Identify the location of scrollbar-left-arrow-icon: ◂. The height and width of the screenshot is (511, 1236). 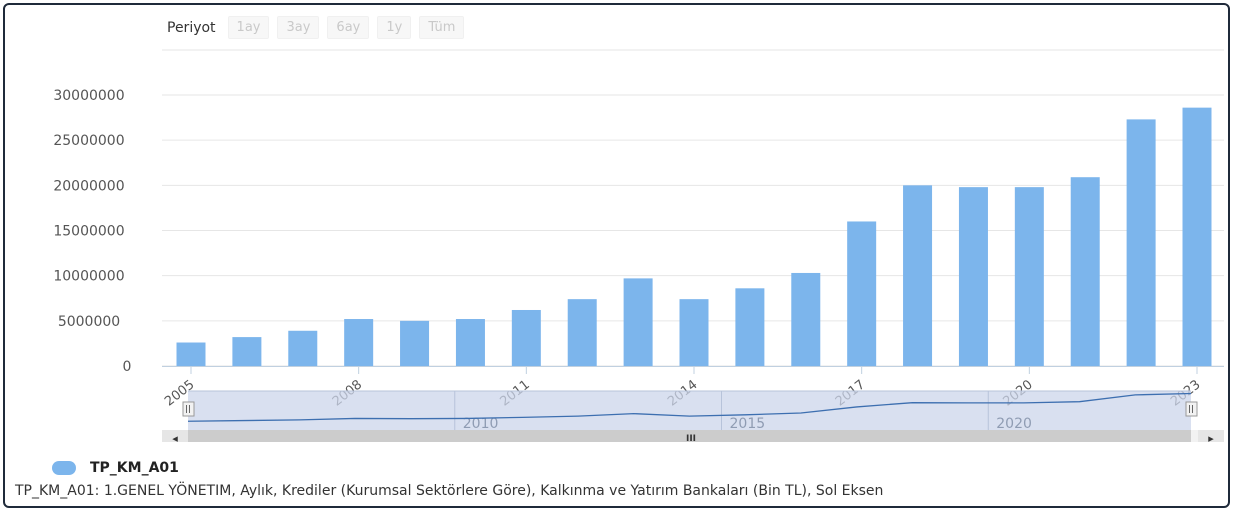
(175, 437).